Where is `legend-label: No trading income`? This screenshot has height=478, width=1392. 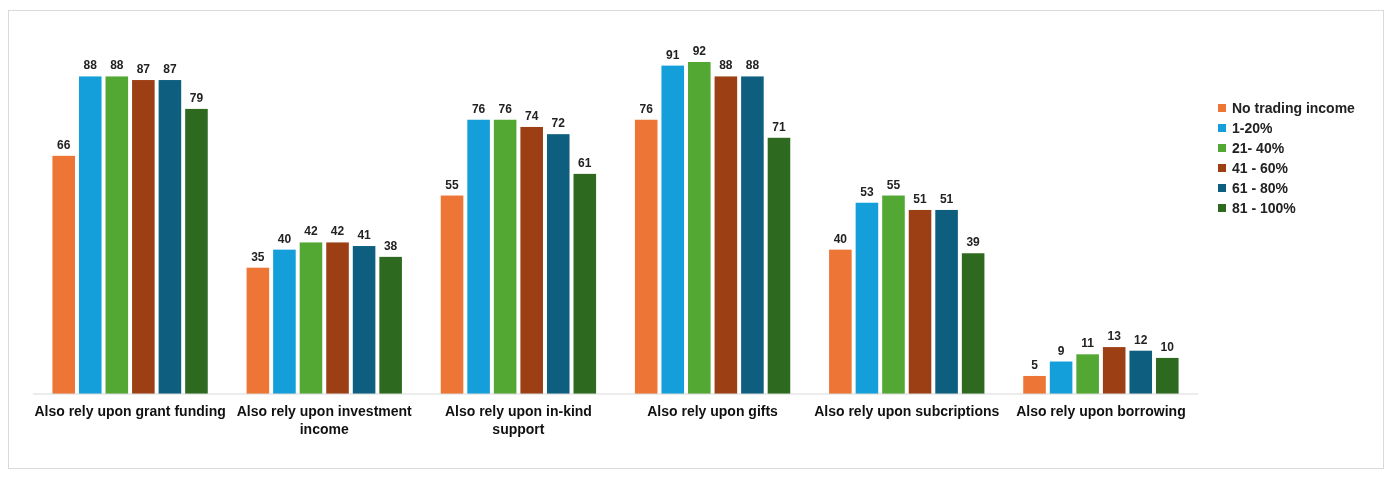 legend-label: No trading income is located at coordinates (1294, 108).